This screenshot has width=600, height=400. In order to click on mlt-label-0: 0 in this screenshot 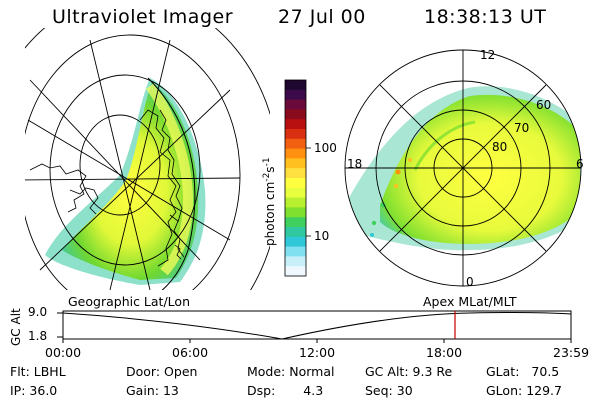, I will do `click(470, 282)`.